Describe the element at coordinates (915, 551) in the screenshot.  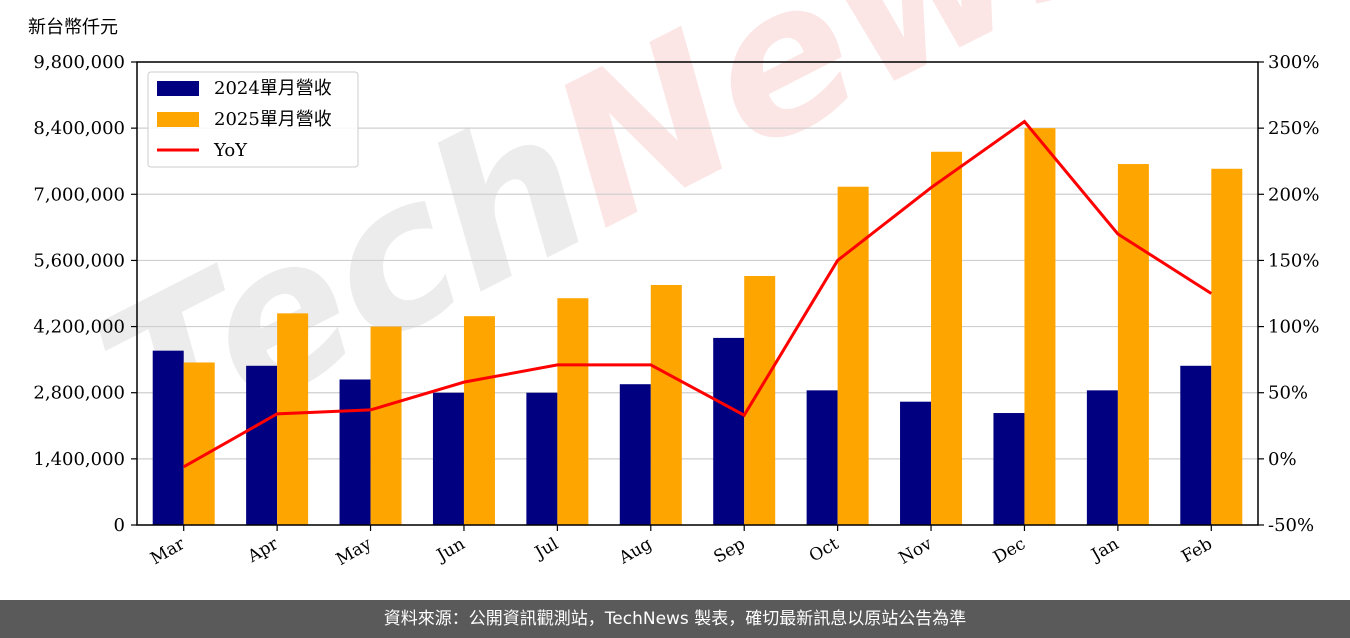
I see `x-tick-label: Nov` at that location.